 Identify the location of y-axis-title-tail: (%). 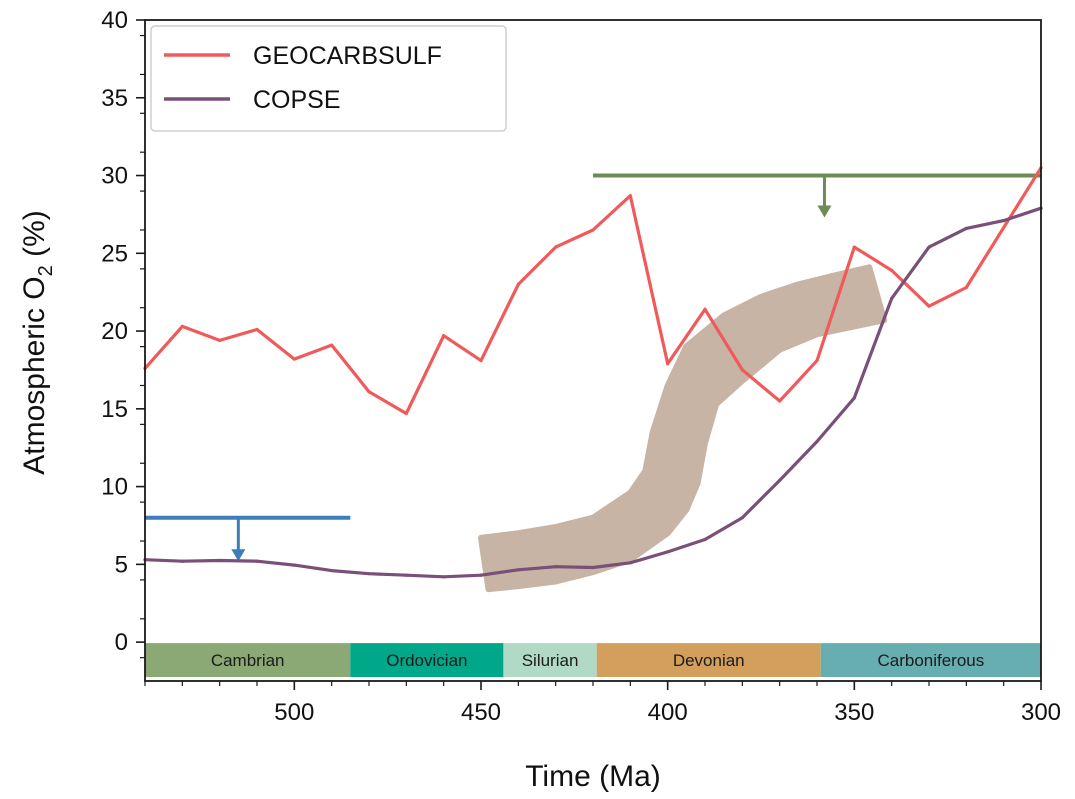
(34, 237).